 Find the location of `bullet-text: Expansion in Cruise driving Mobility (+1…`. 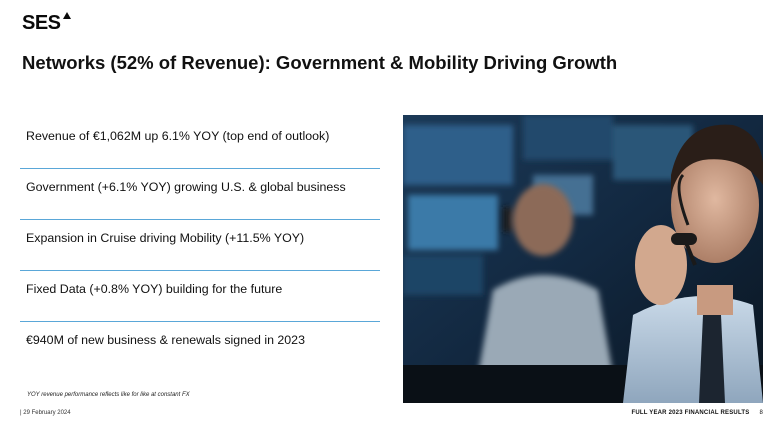

bullet-text: Expansion in Cruise driving Mobility (+1… is located at coordinates (165, 238).